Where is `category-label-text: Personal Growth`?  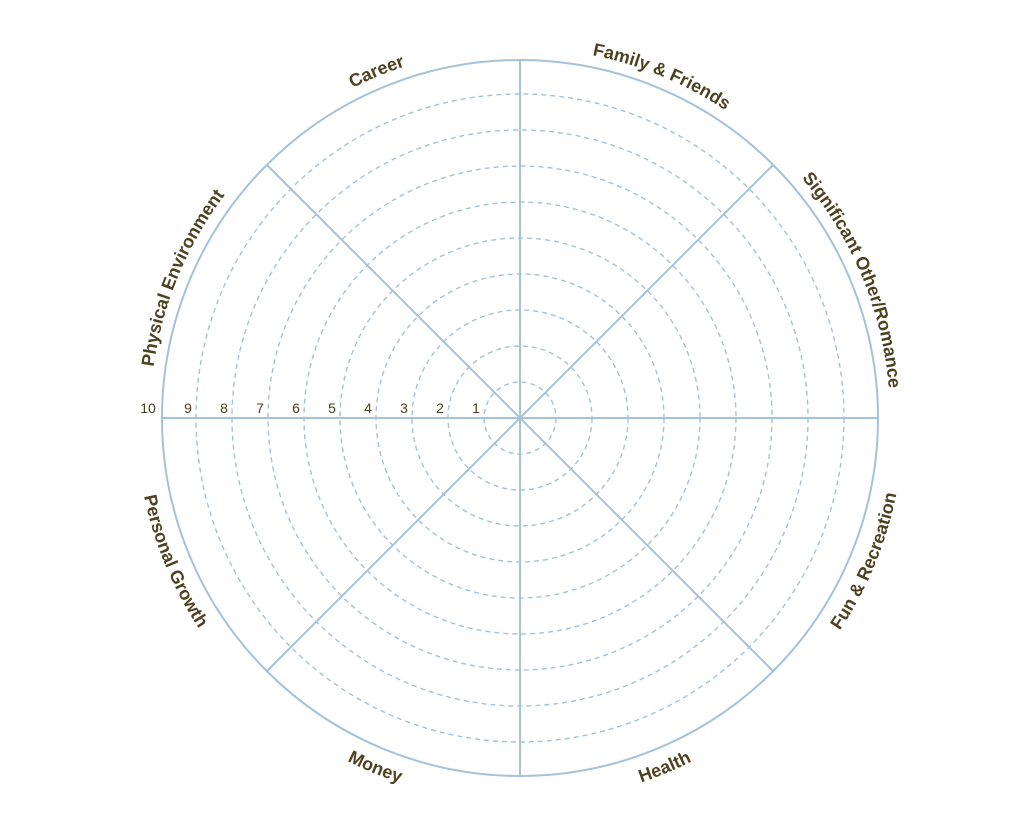 category-label-text: Personal Growth is located at coordinates (176, 562).